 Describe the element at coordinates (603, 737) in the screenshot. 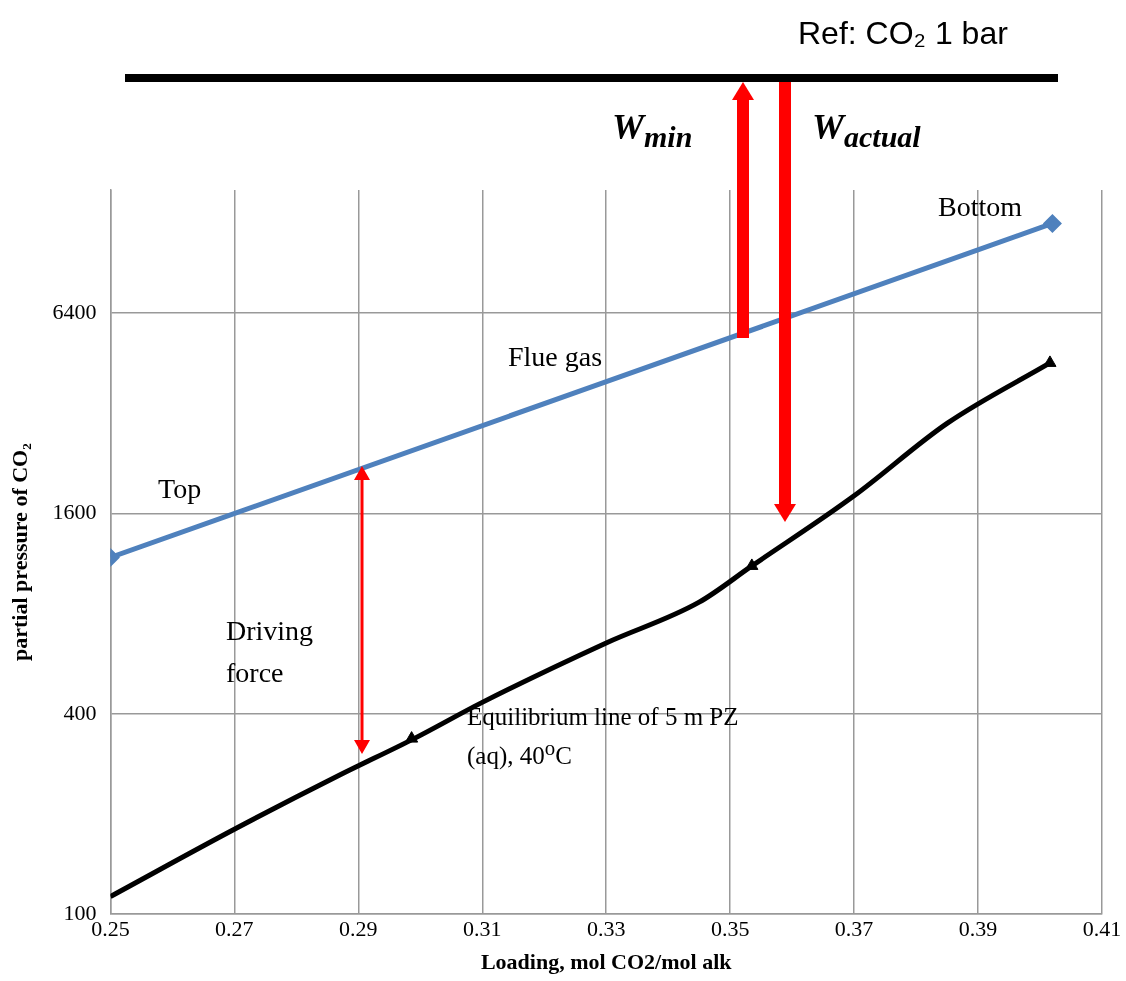

I see `series-label: Equilibrium line of 5 m PZ (aq), 40$^{o}$C` at that location.